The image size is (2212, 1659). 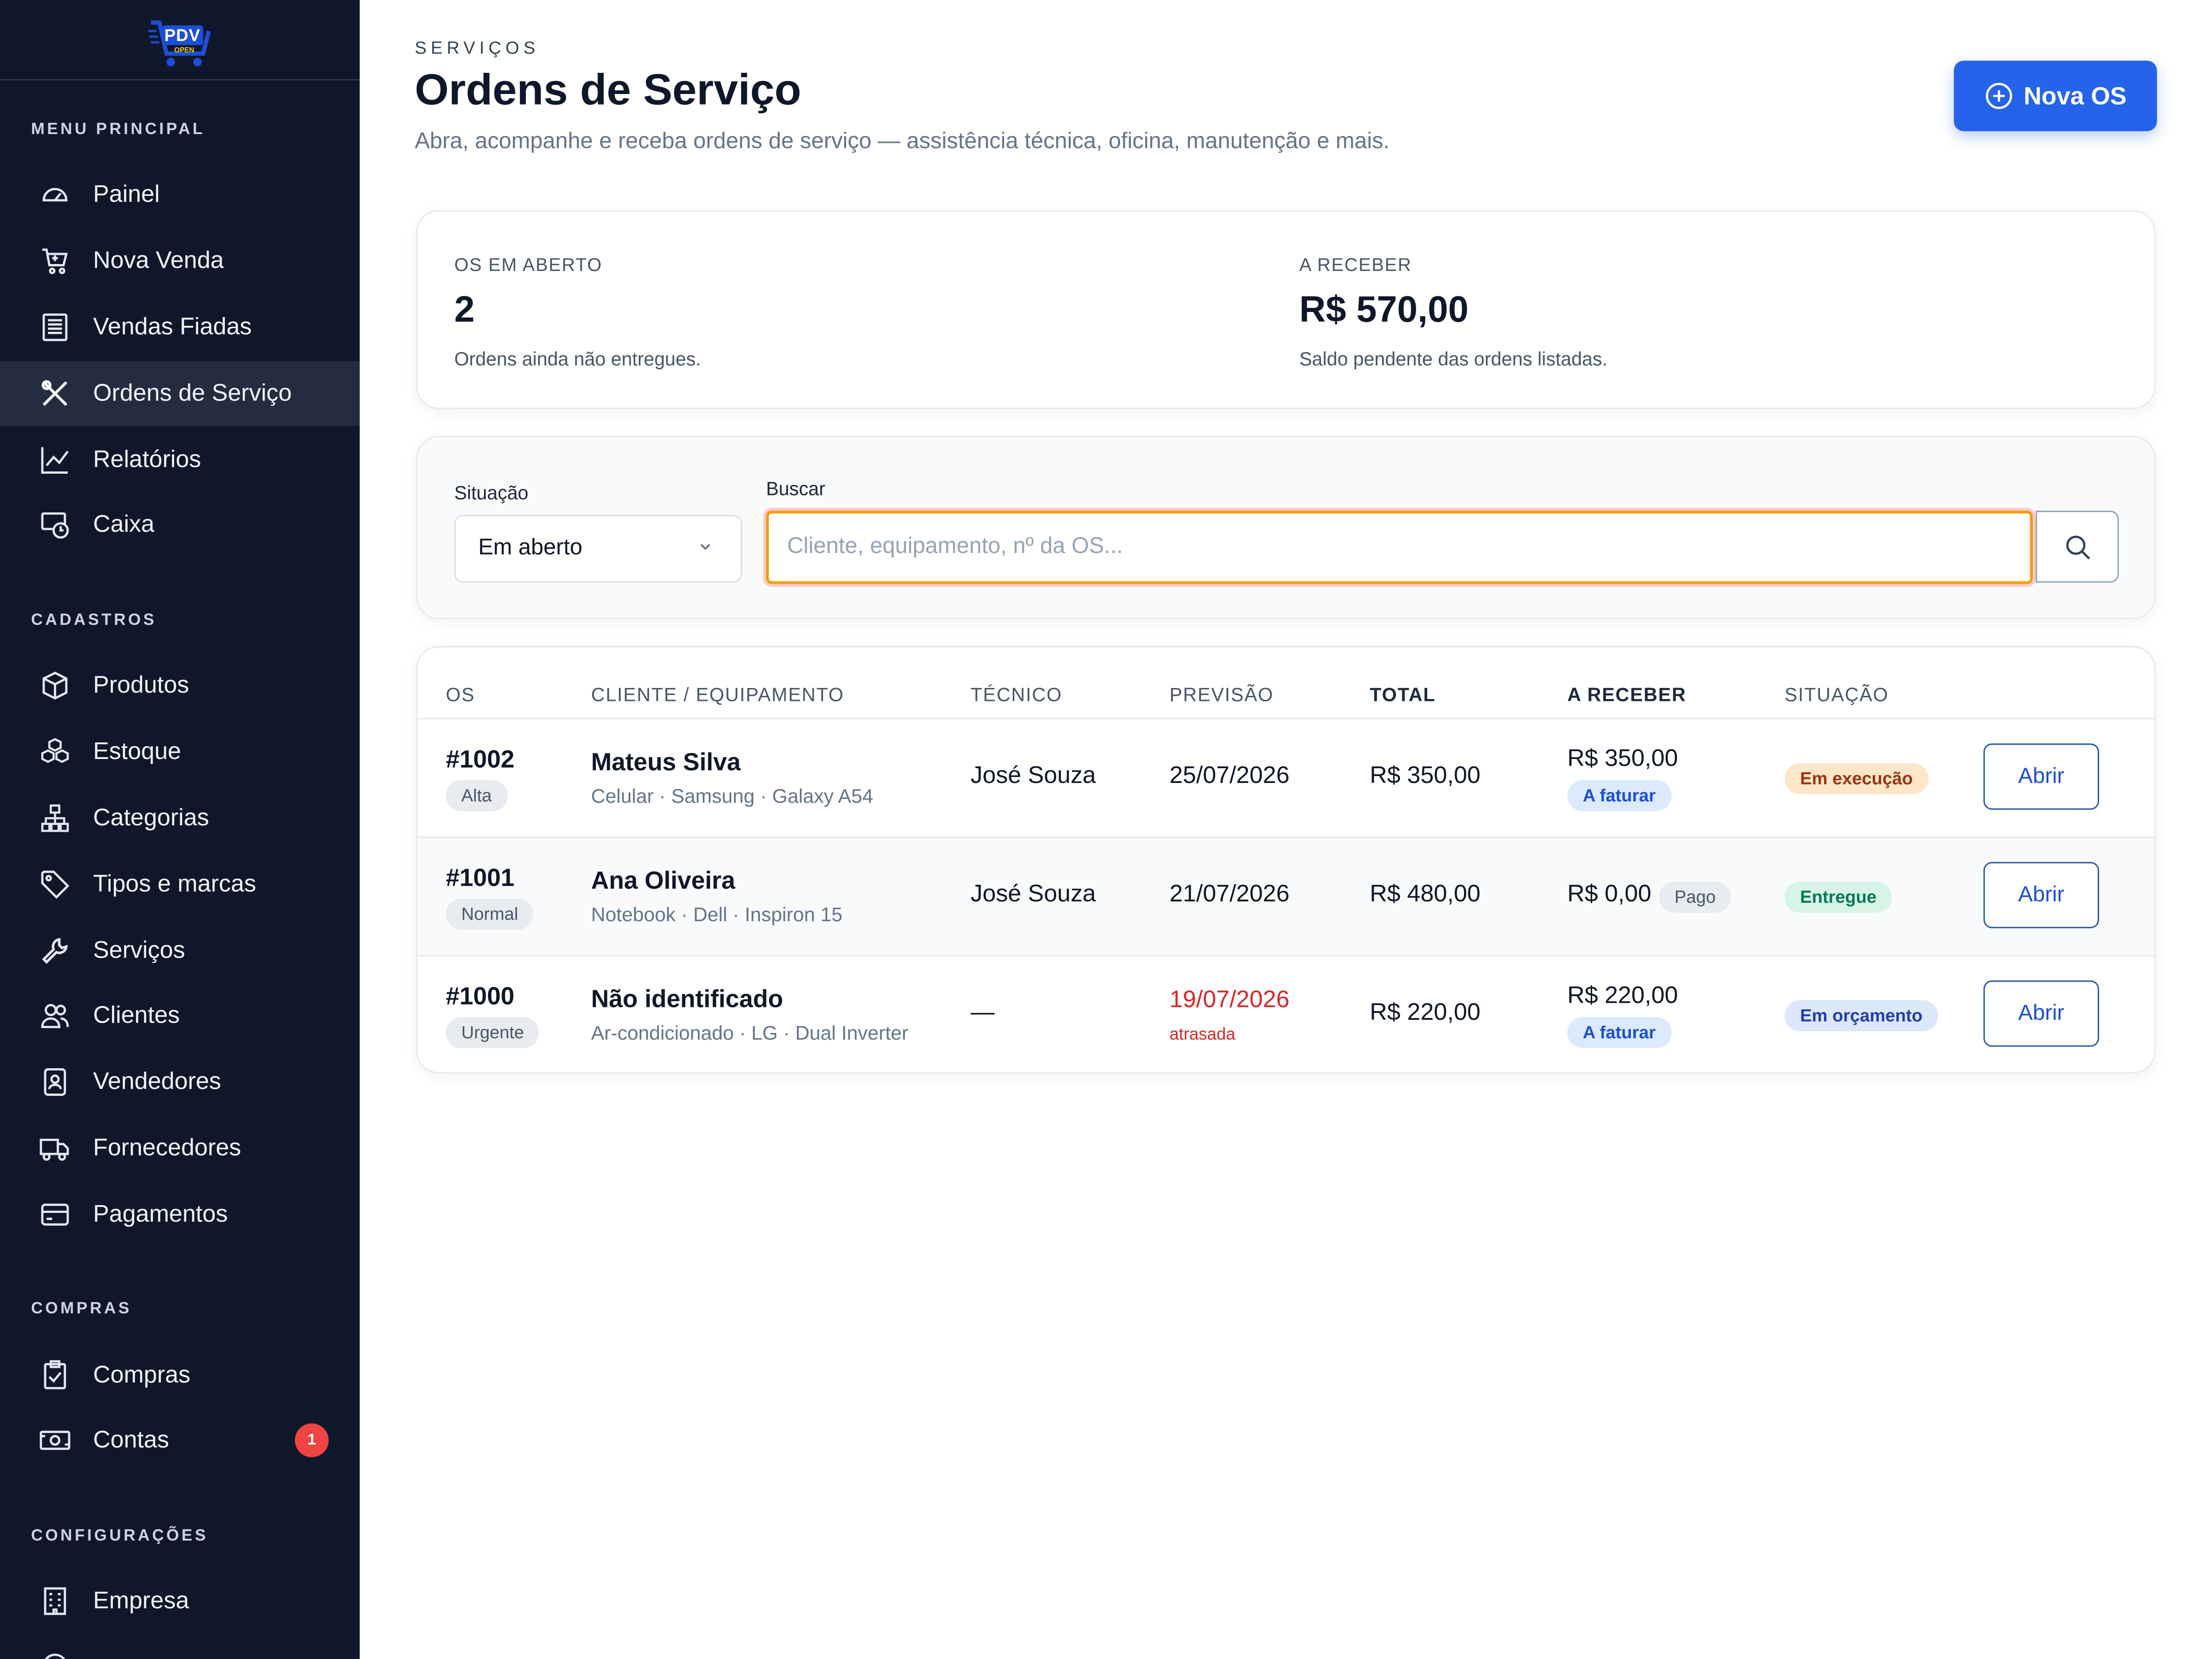 I want to click on sidebar-item-empresa: Empresa, so click(x=180, y=1601).